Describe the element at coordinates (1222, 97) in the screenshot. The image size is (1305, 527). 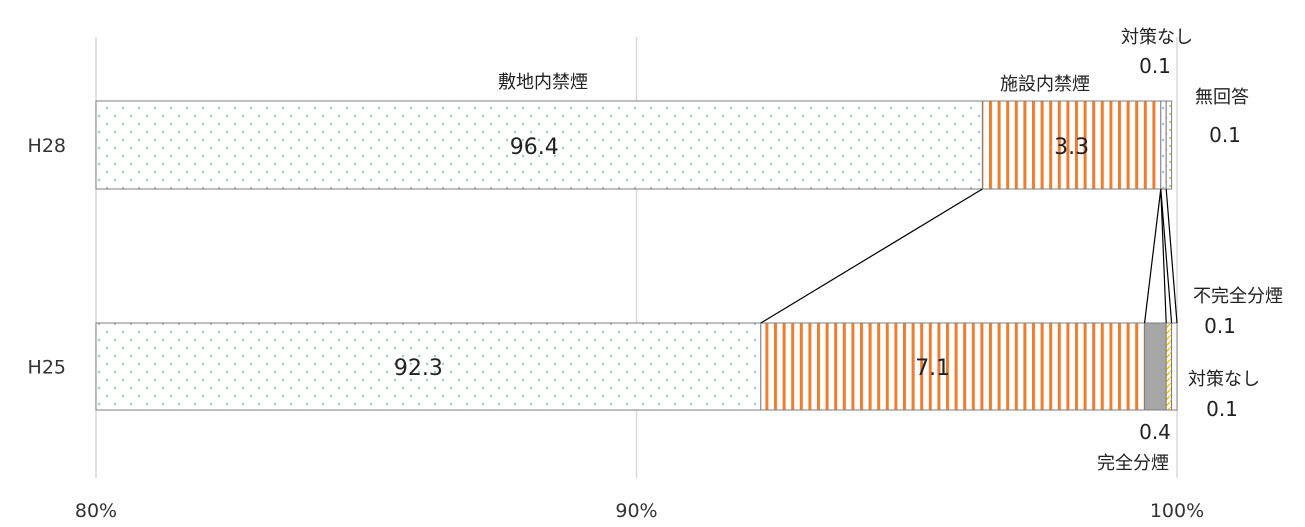
I see `series-name-label: 無回答` at that location.